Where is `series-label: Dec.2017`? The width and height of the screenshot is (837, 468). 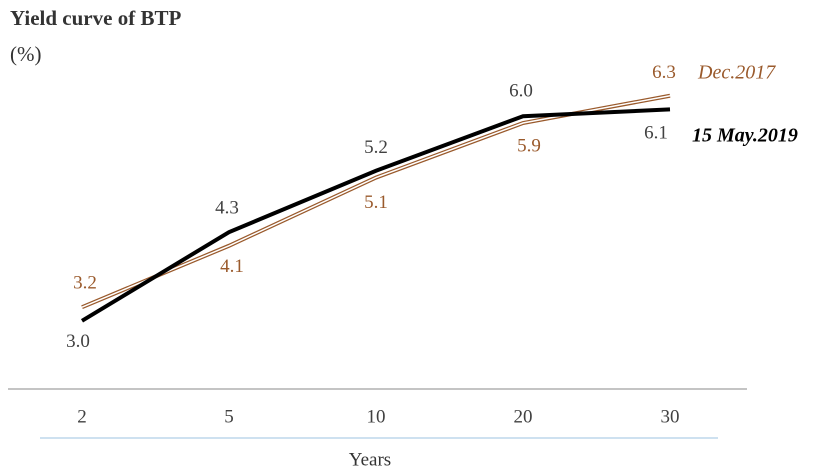
series-label: Dec.2017 is located at coordinates (736, 73).